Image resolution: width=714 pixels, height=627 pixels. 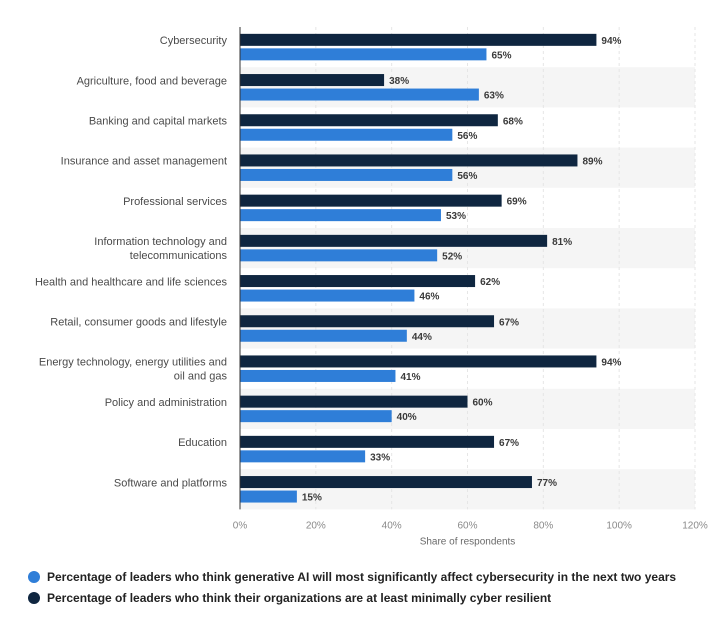 What do you see at coordinates (399, 81) in the screenshot?
I see `value-label: 38%` at bounding box center [399, 81].